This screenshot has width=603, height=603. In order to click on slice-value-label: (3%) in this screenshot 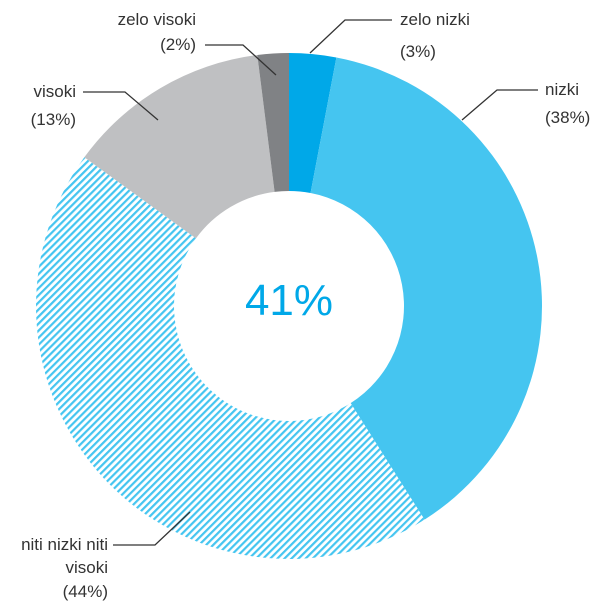, I will do `click(418, 51)`.